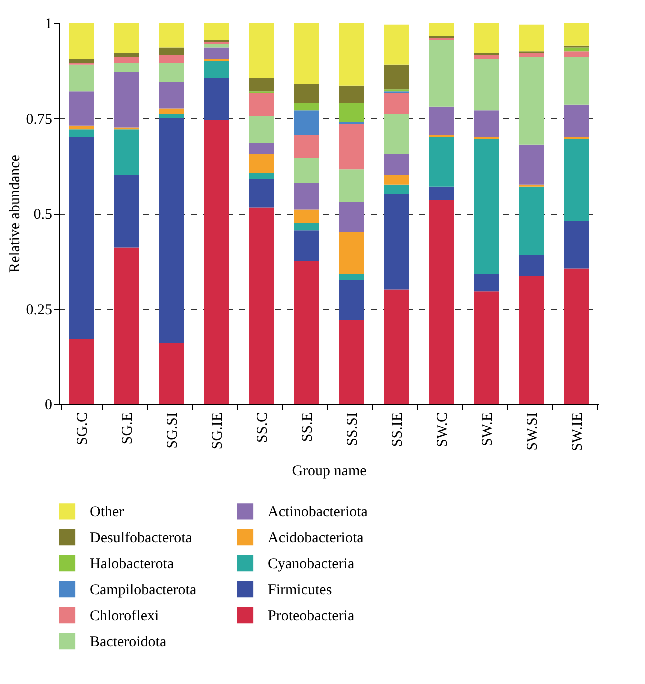 This screenshot has width=645, height=684. What do you see at coordinates (398, 430) in the screenshot?
I see `x-tick-label: SS.IE` at bounding box center [398, 430].